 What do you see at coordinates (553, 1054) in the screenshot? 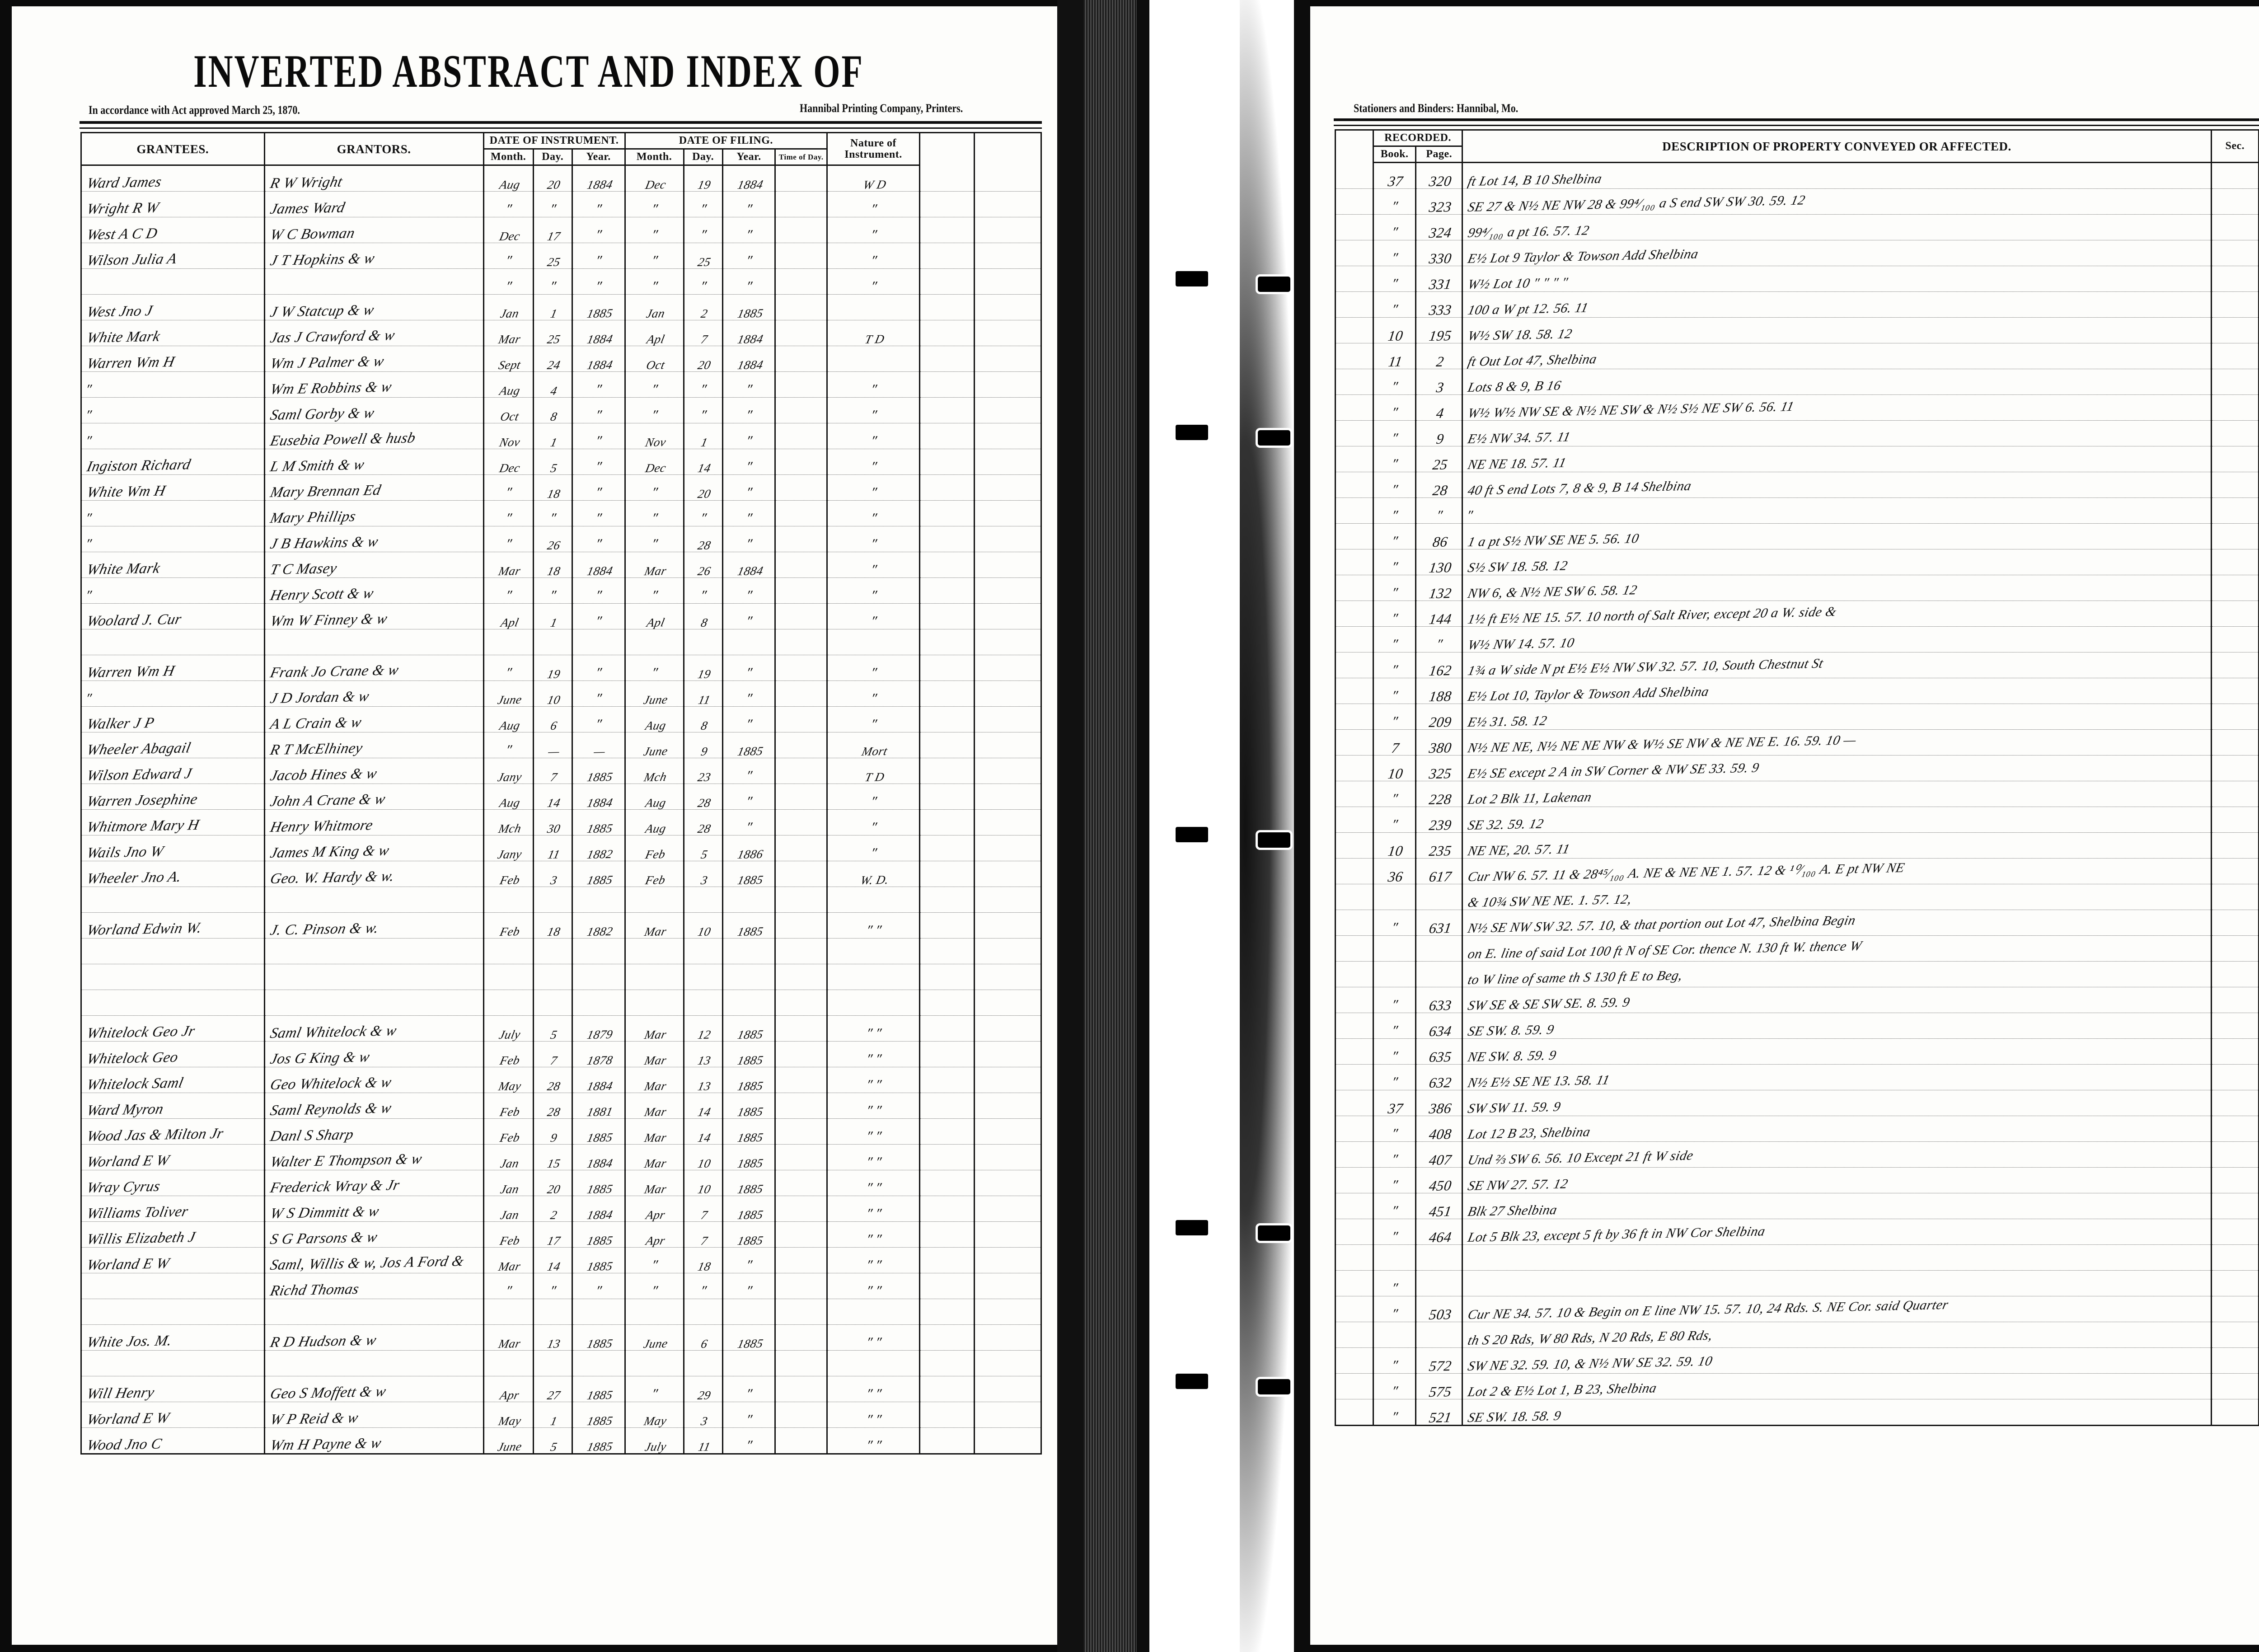
I see `instrument-day-cell: 7` at bounding box center [553, 1054].